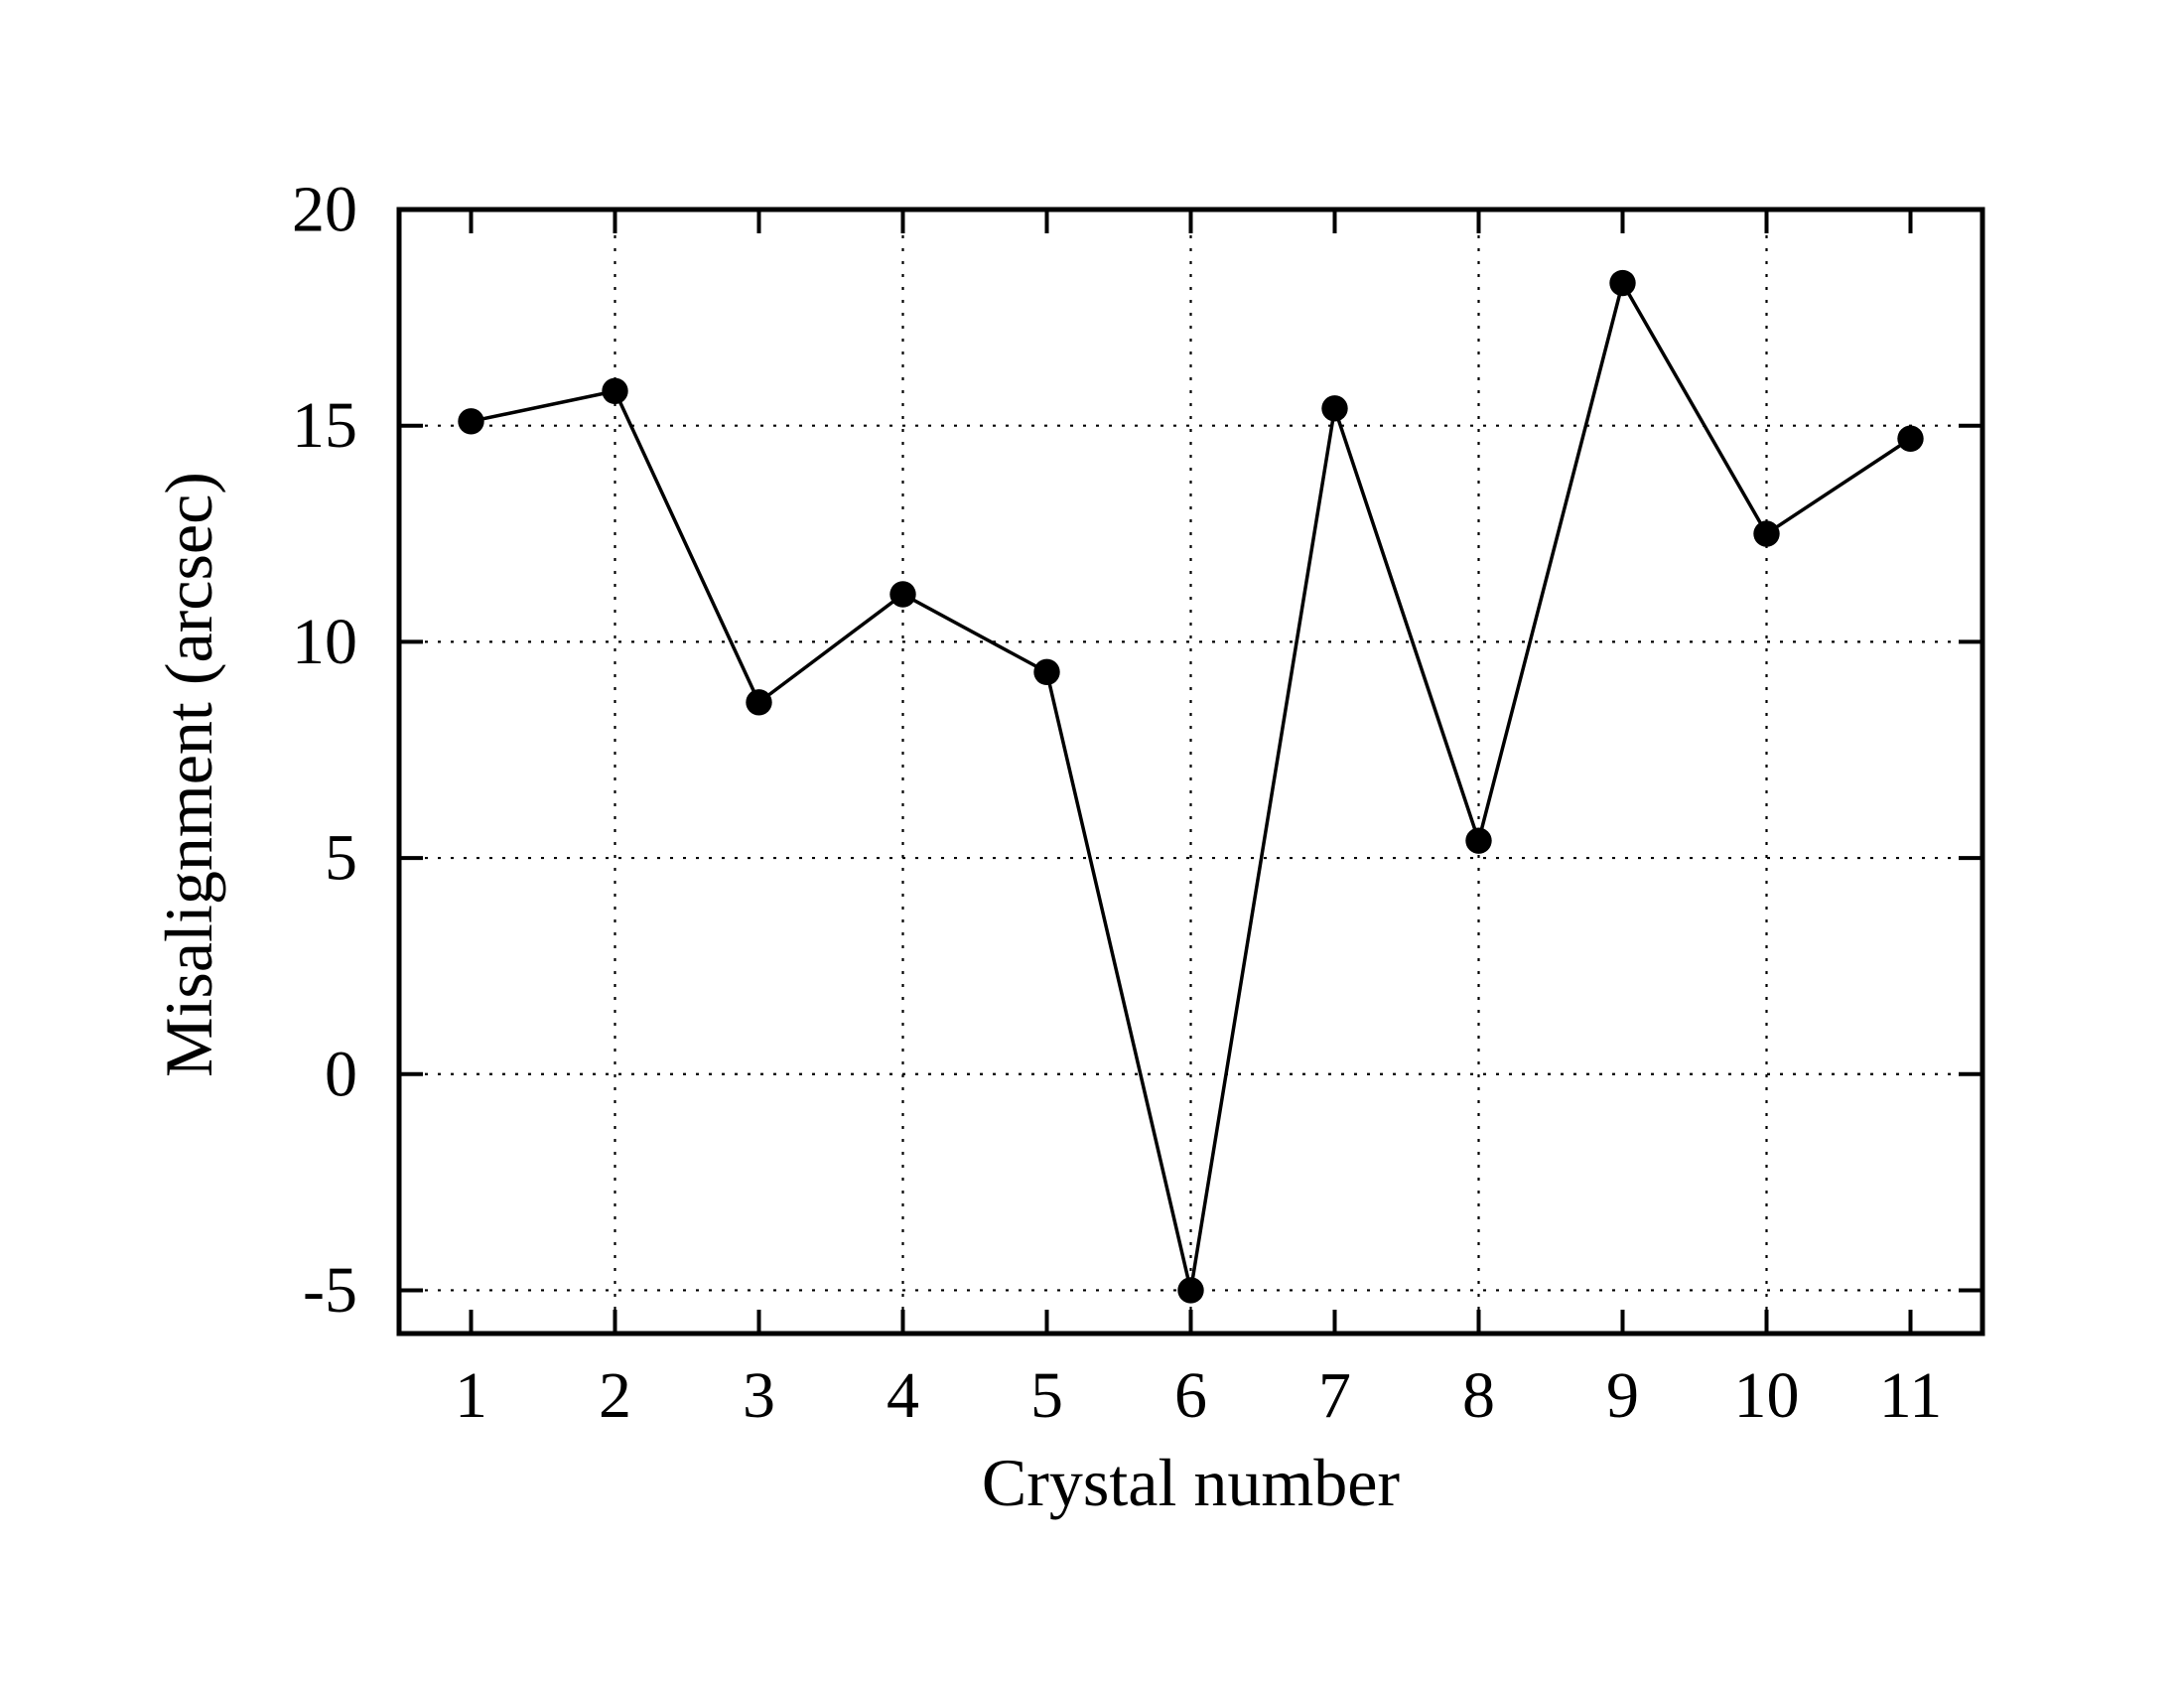 The height and width of the screenshot is (1688, 2184). I want to click on y-tick-label: 15, so click(324, 425).